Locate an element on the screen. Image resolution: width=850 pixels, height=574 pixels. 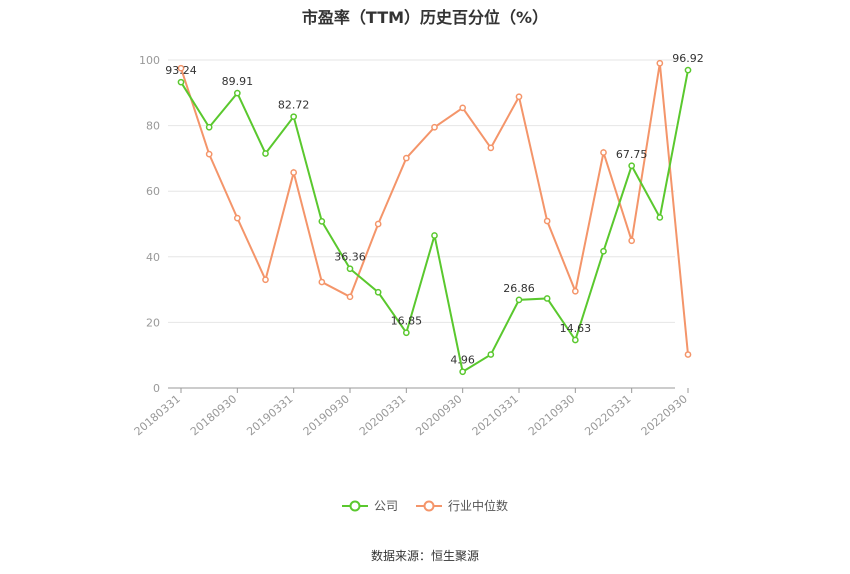
y-tick-label: 60 is located at coordinates (153, 191).